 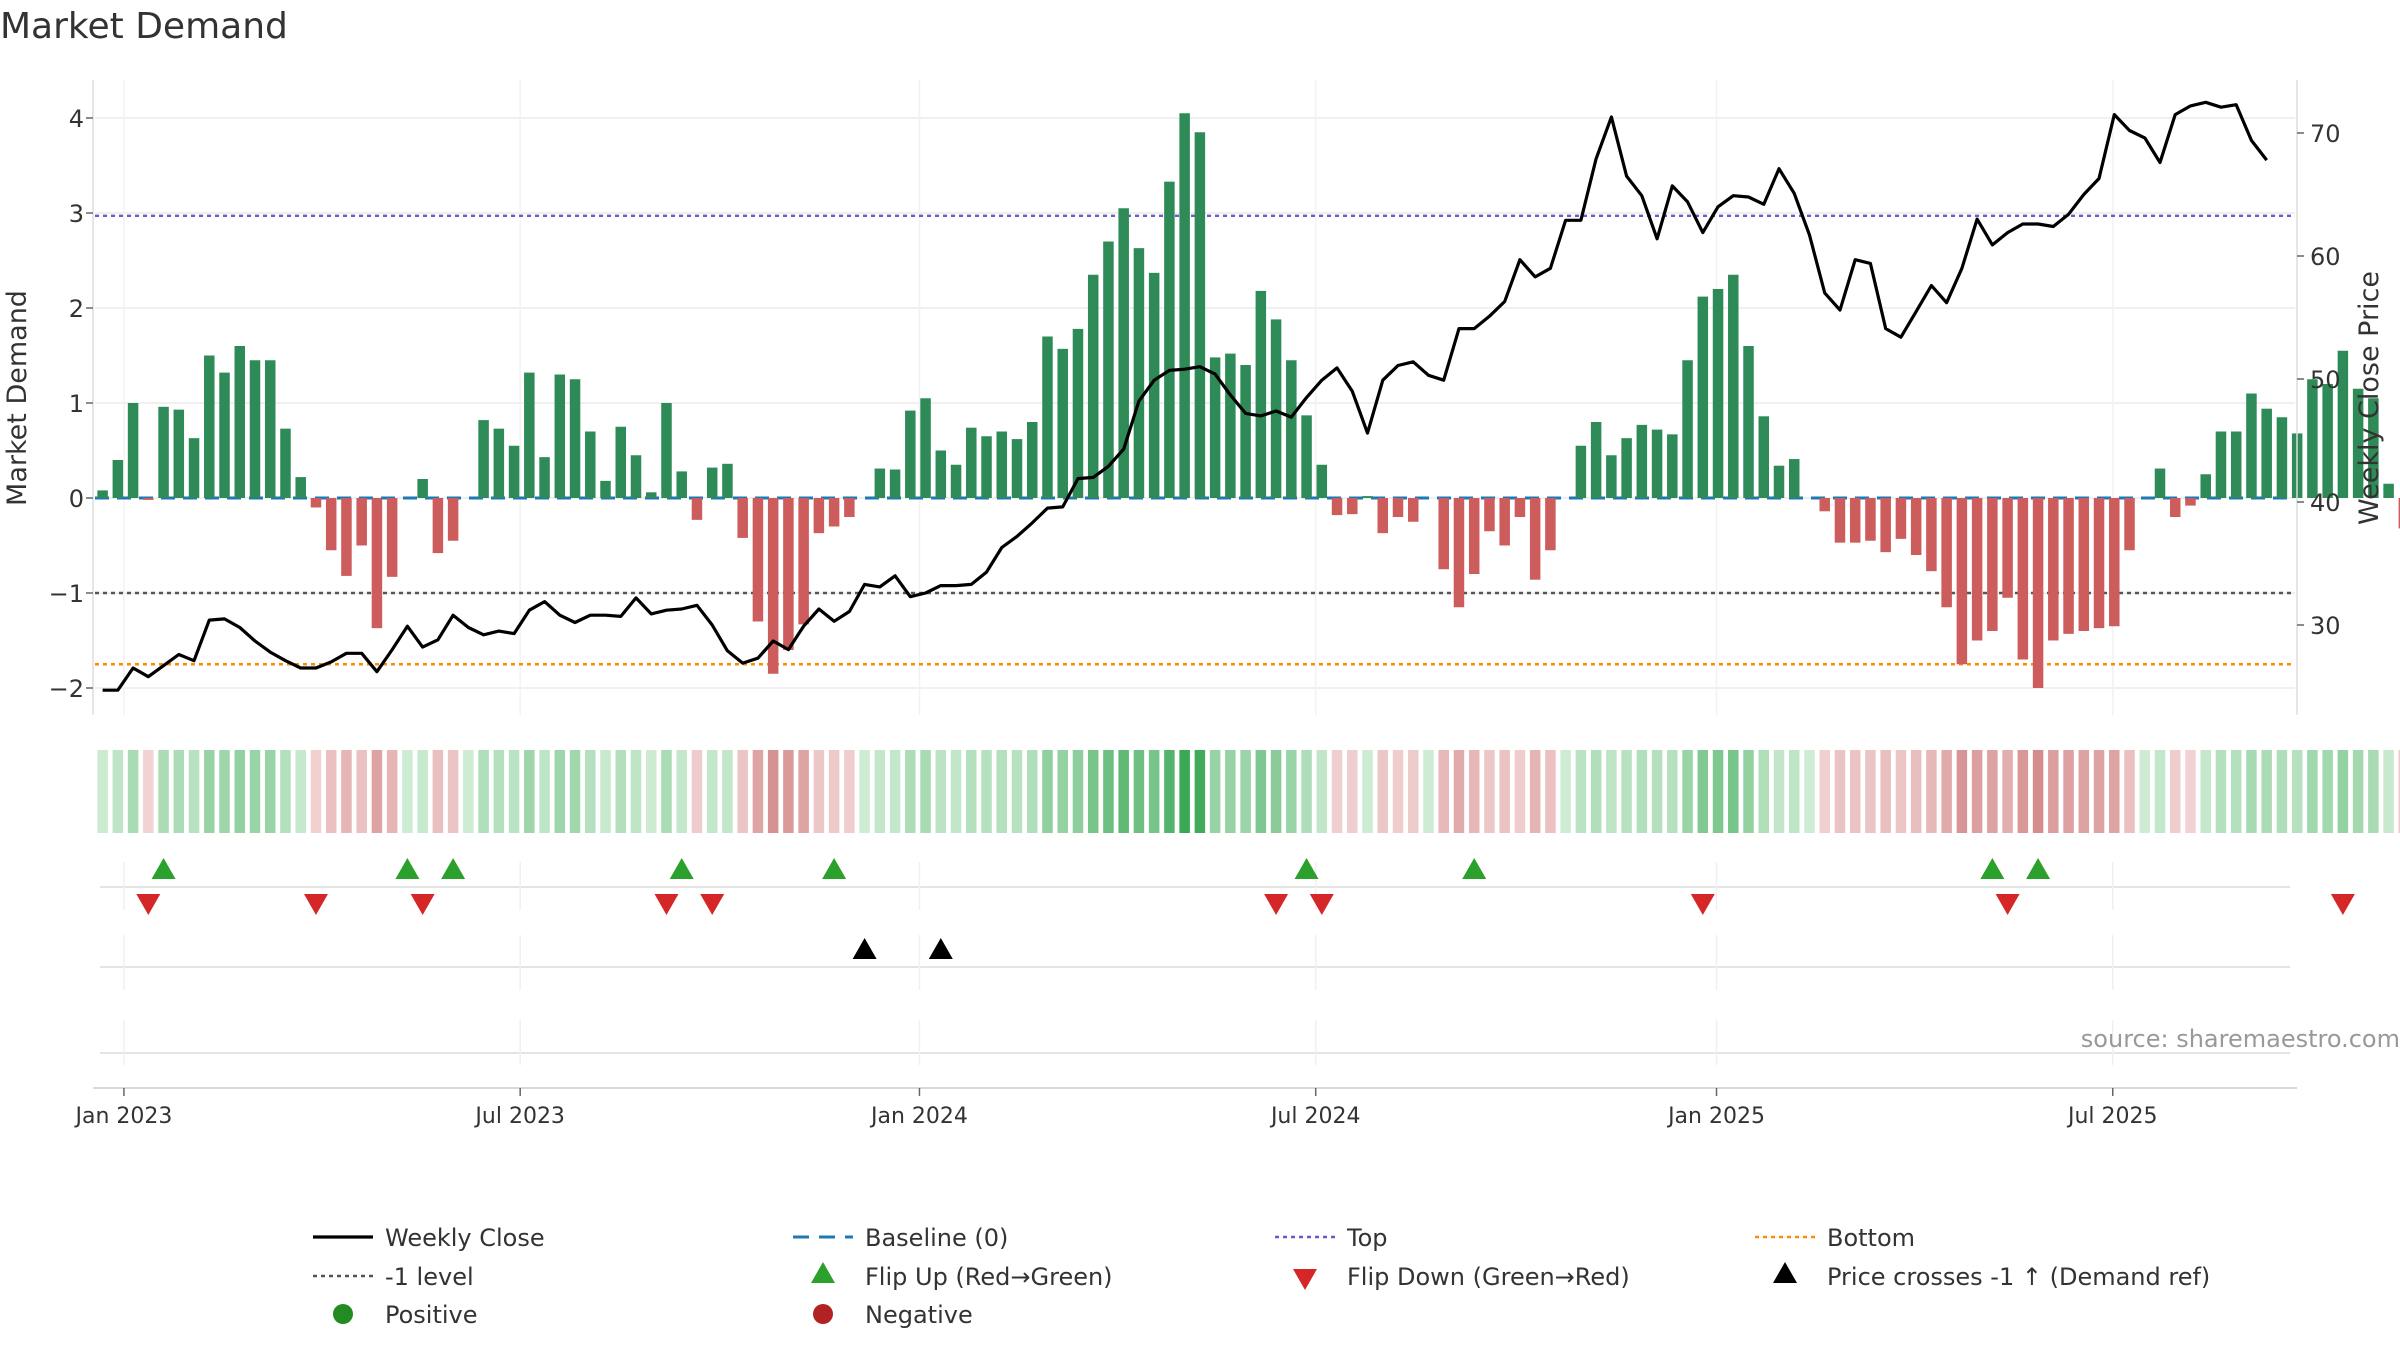 I want to click on legend-item: Flip Up (Red→Green), so click(x=962, y=1276).